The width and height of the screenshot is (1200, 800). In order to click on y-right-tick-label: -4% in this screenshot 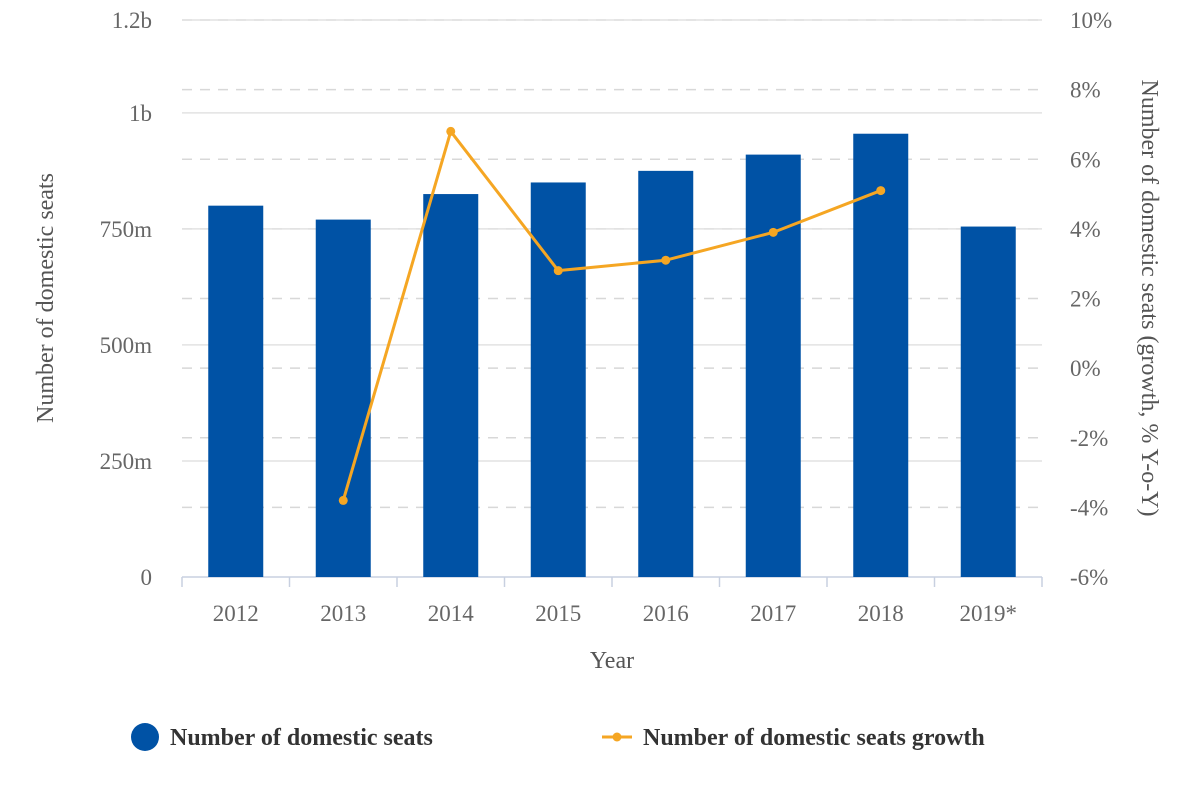, I will do `click(1089, 507)`.